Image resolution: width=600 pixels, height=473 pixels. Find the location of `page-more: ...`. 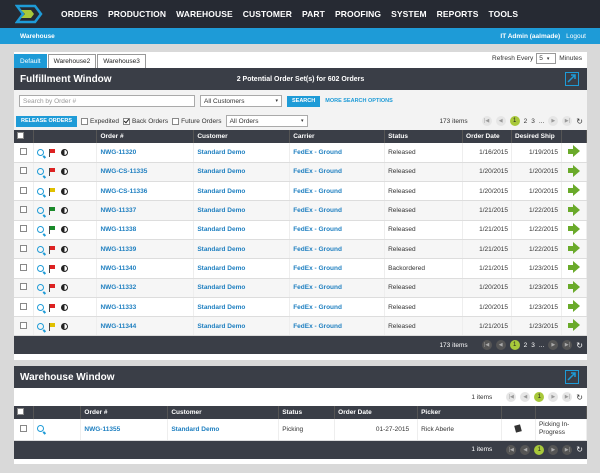

page-more: ... is located at coordinates (541, 121).